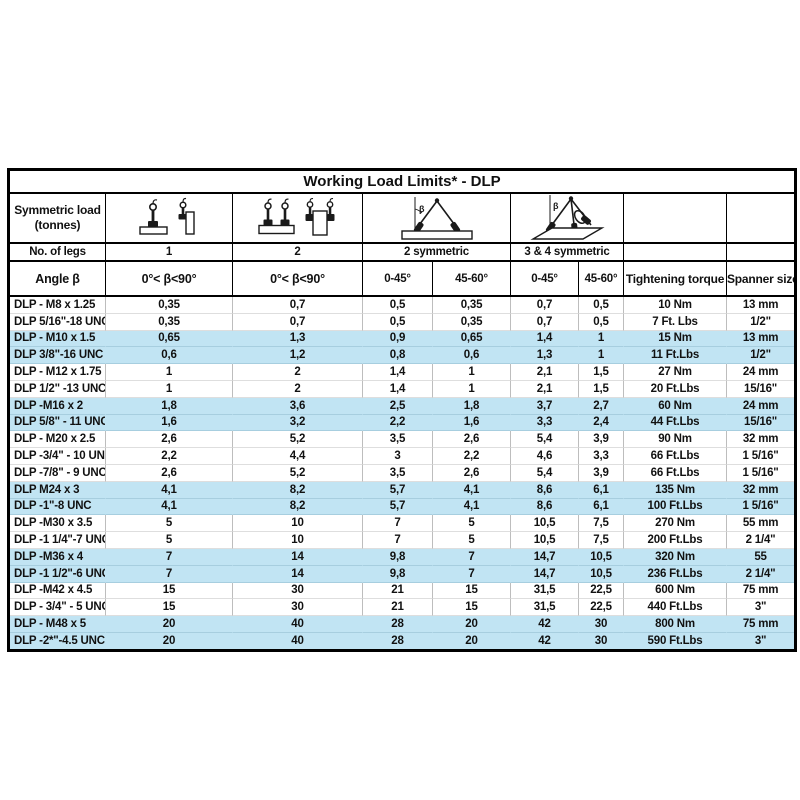 Image resolution: width=800 pixels, height=800 pixels. I want to click on legs-2-symmetric: 2 symmetric, so click(437, 253).